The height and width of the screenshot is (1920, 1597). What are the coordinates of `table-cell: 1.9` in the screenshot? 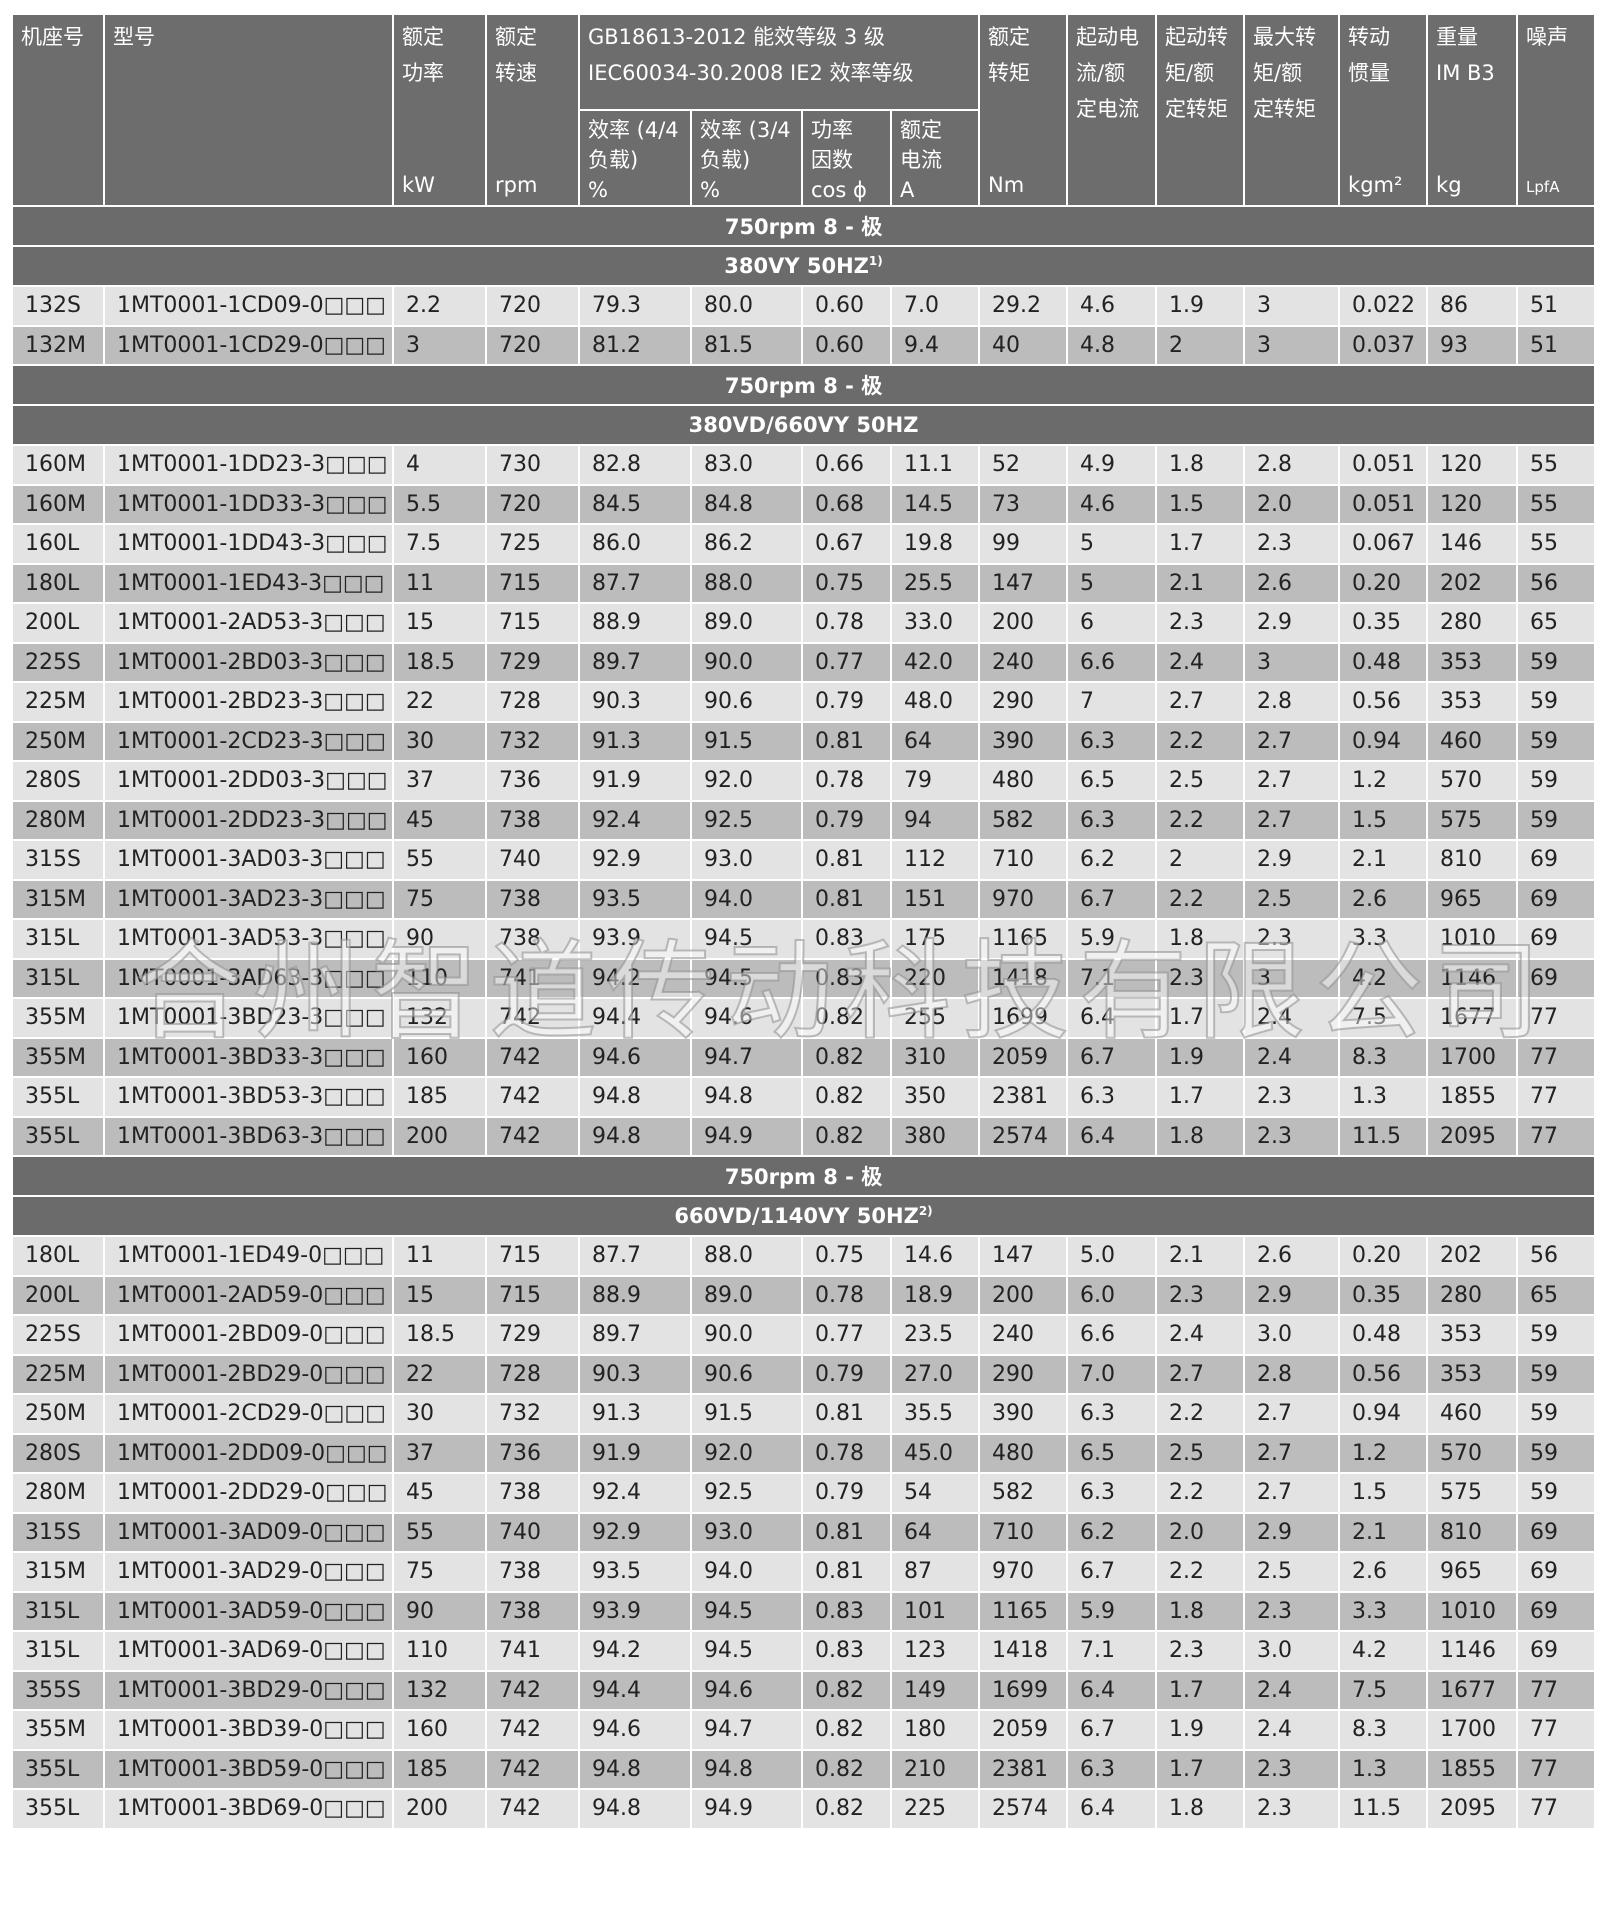 It's located at (1200, 1730).